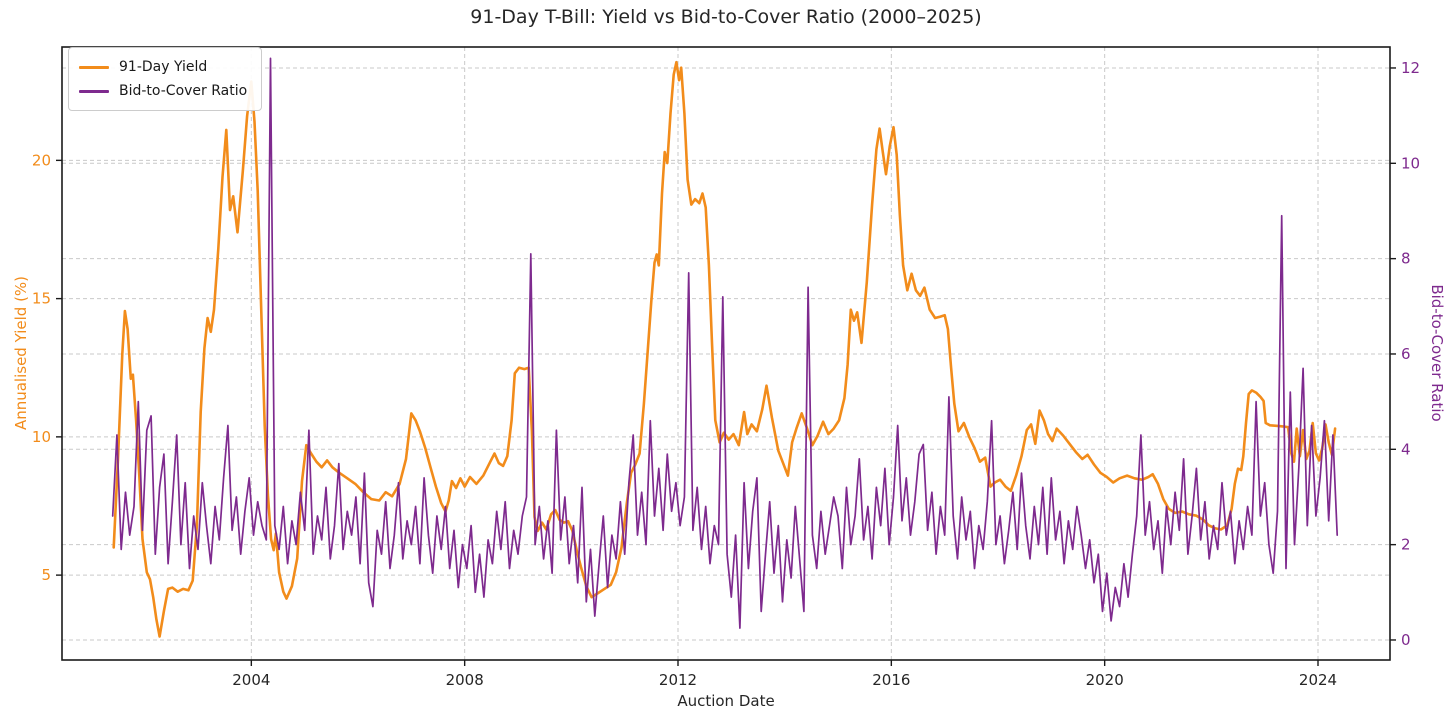 The width and height of the screenshot is (1456, 723). Describe the element at coordinates (1406, 259) in the screenshot. I see `y-tick-label-right: 8` at that location.